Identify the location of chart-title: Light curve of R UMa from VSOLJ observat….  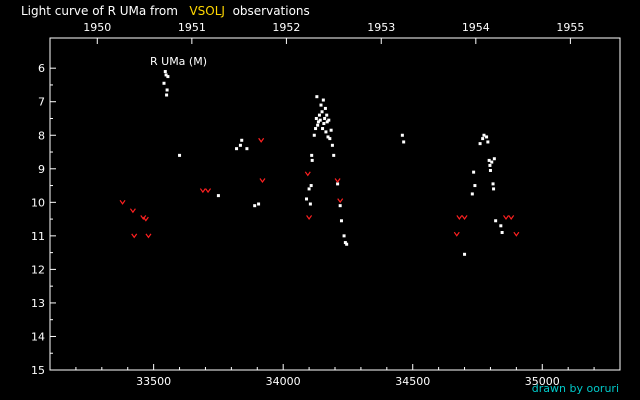
(165, 11).